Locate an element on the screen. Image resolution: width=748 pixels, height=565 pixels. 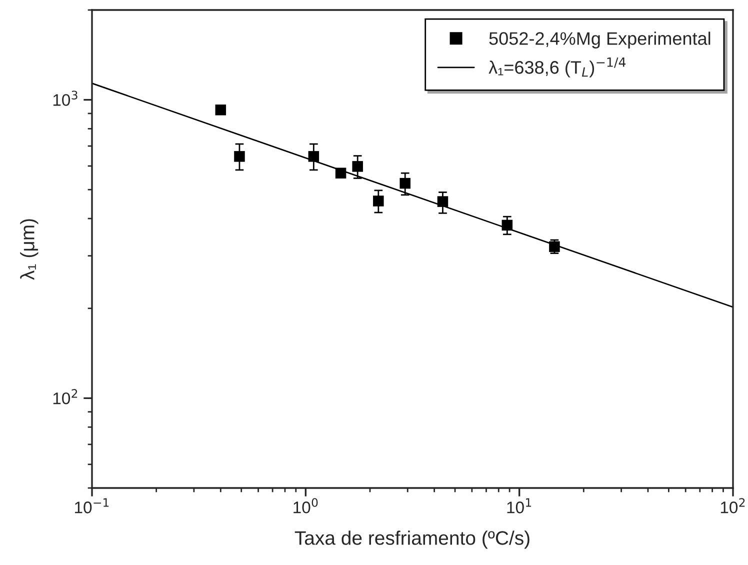
x-tick-label: 10$^{1}$ is located at coordinates (519, 506).